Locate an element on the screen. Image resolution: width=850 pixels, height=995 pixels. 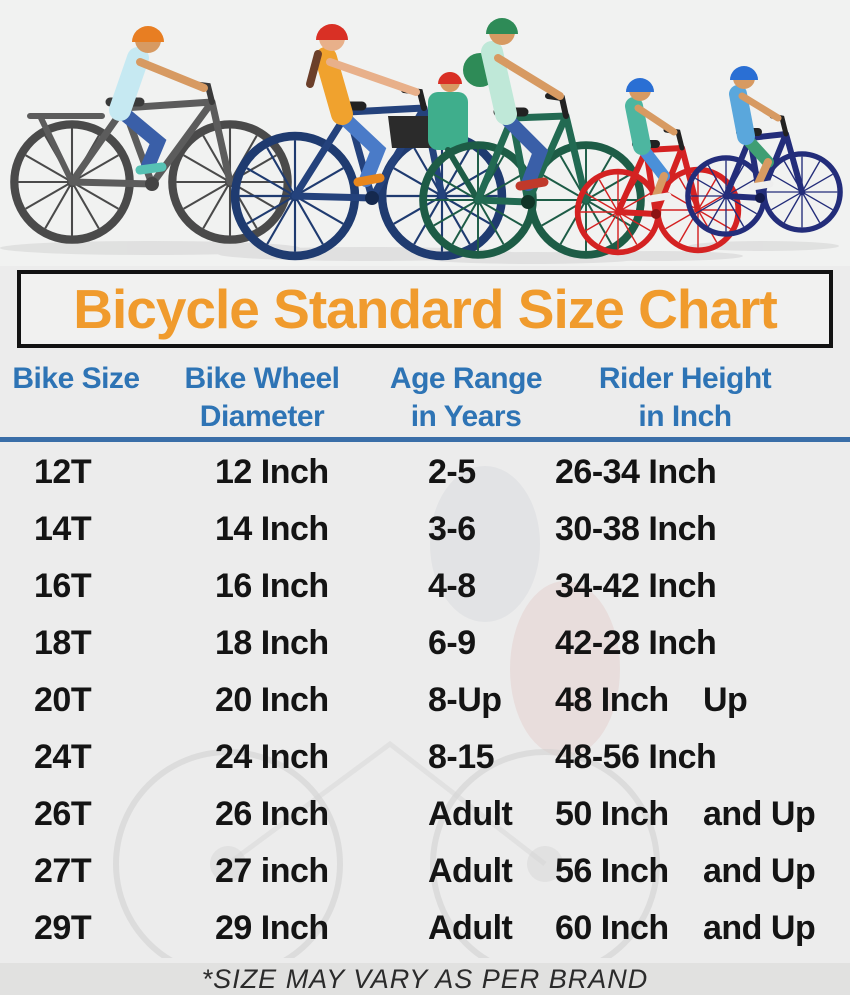
table-row: 14T 14 Inch 3-6 30-38 Inch is located at coordinates (425, 529).